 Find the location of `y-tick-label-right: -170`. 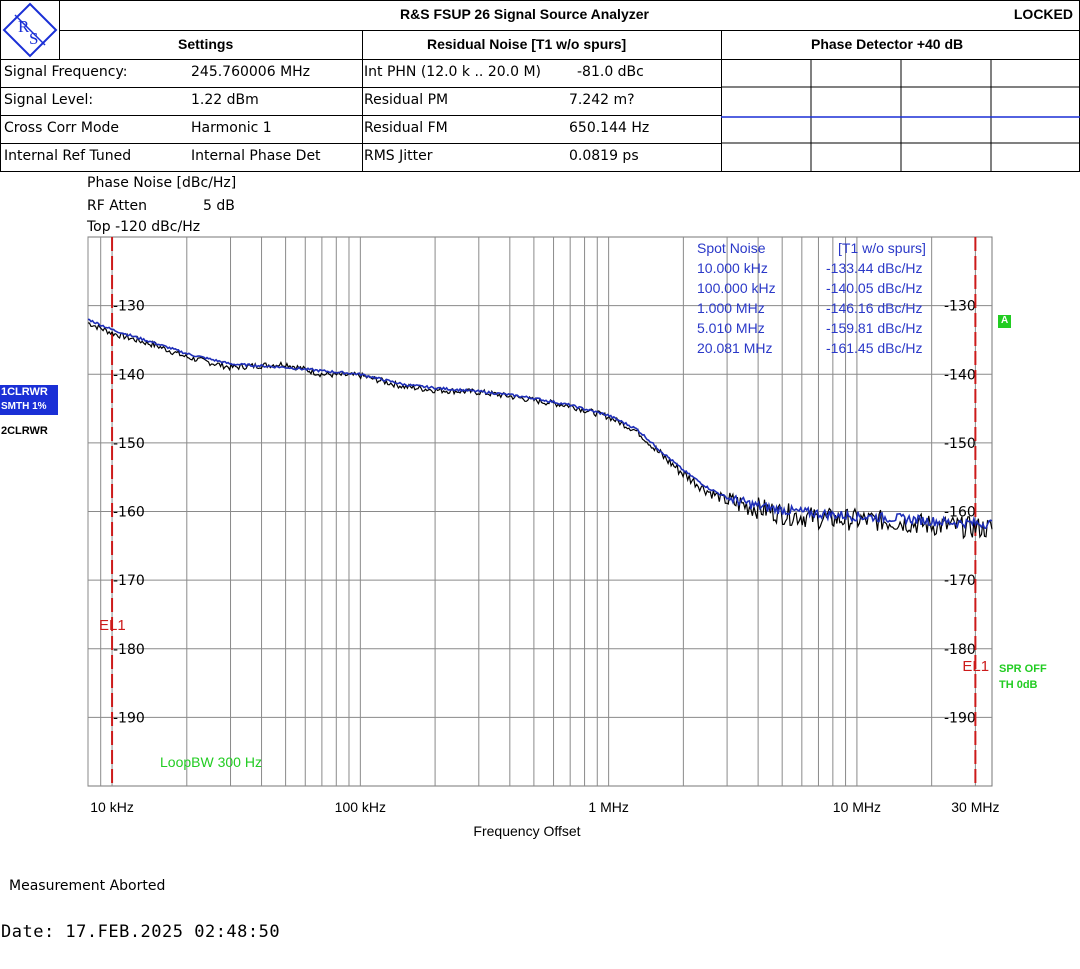

y-tick-label-right: -170 is located at coordinates (960, 581).